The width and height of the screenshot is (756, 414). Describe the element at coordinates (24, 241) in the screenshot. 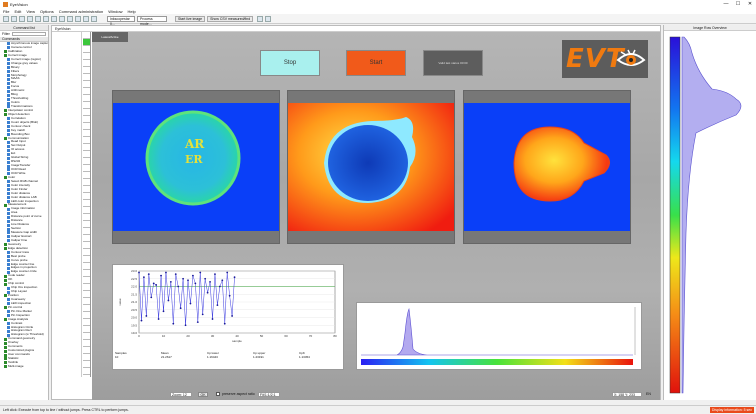

I see `tree-item: Caliper Fine` at that location.